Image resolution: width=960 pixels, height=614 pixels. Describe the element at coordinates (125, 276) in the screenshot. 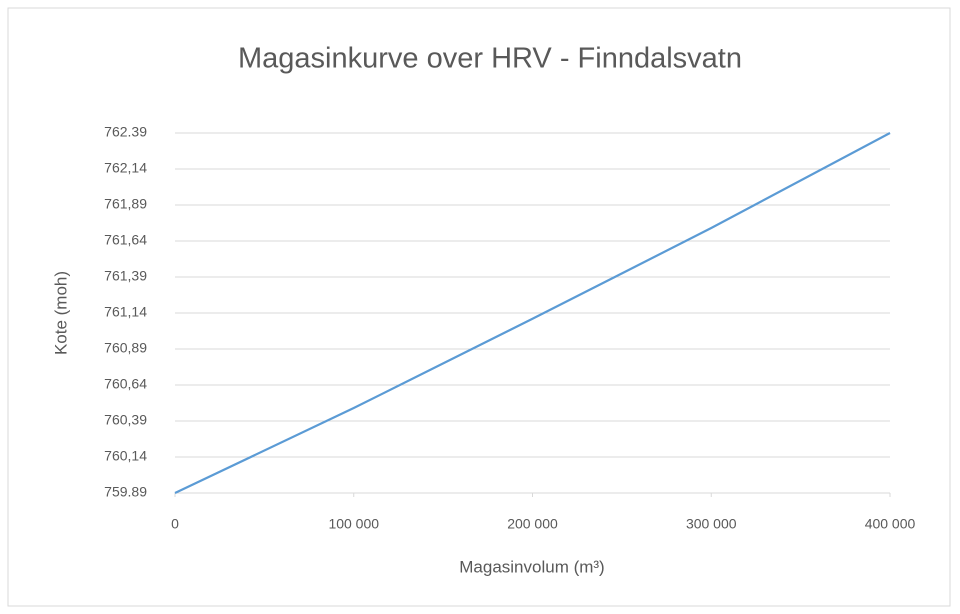

I see `y-tick-label: 761,39` at that location.